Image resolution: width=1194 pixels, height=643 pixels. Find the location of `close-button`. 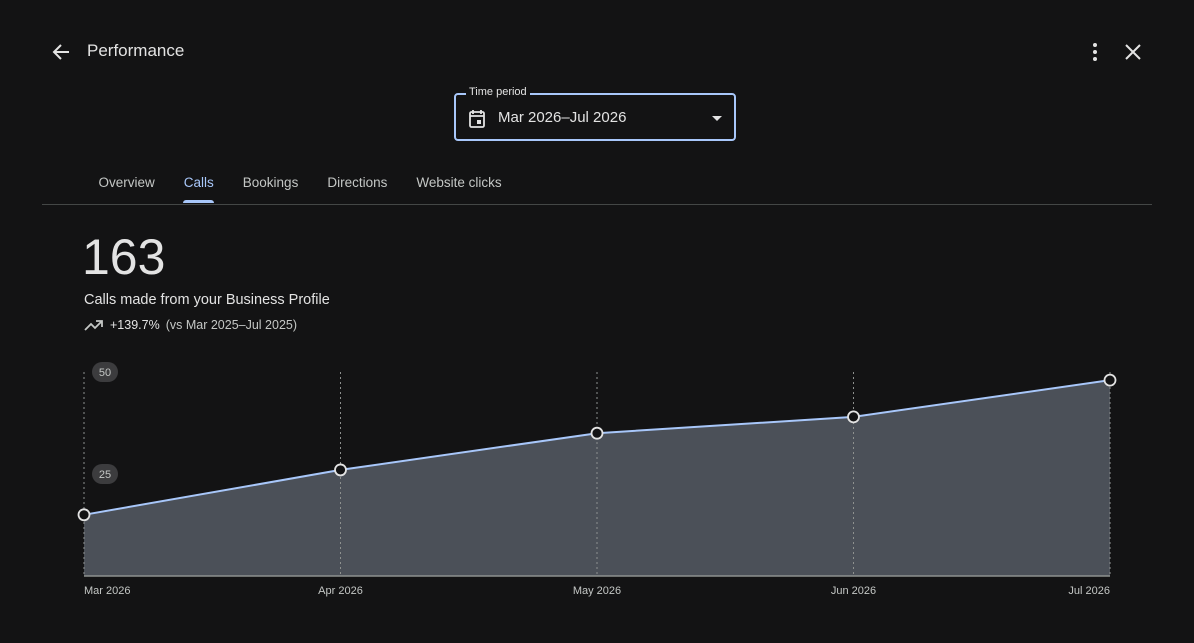

close-button is located at coordinates (1133, 52).